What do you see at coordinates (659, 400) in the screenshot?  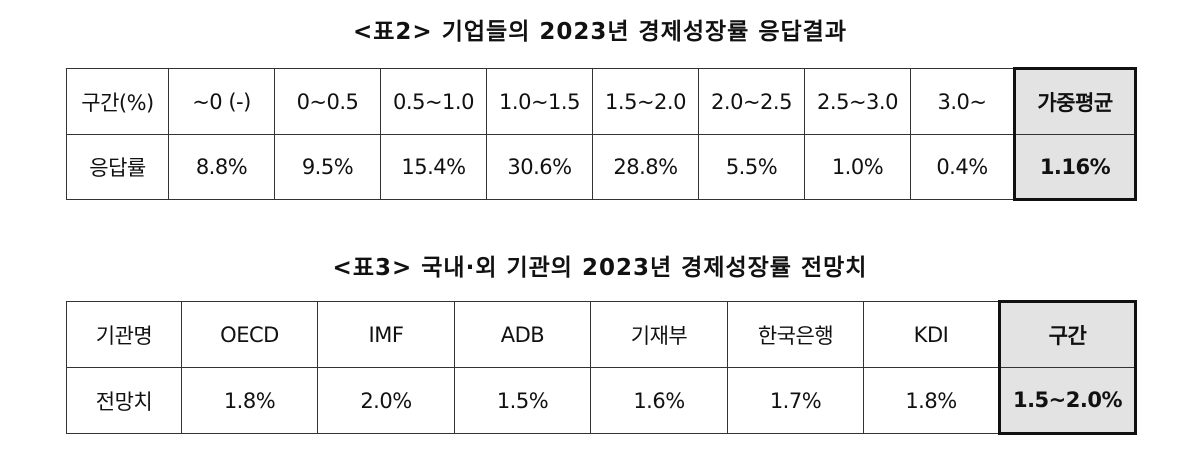 I see `table3-value-cell: 1.6%` at bounding box center [659, 400].